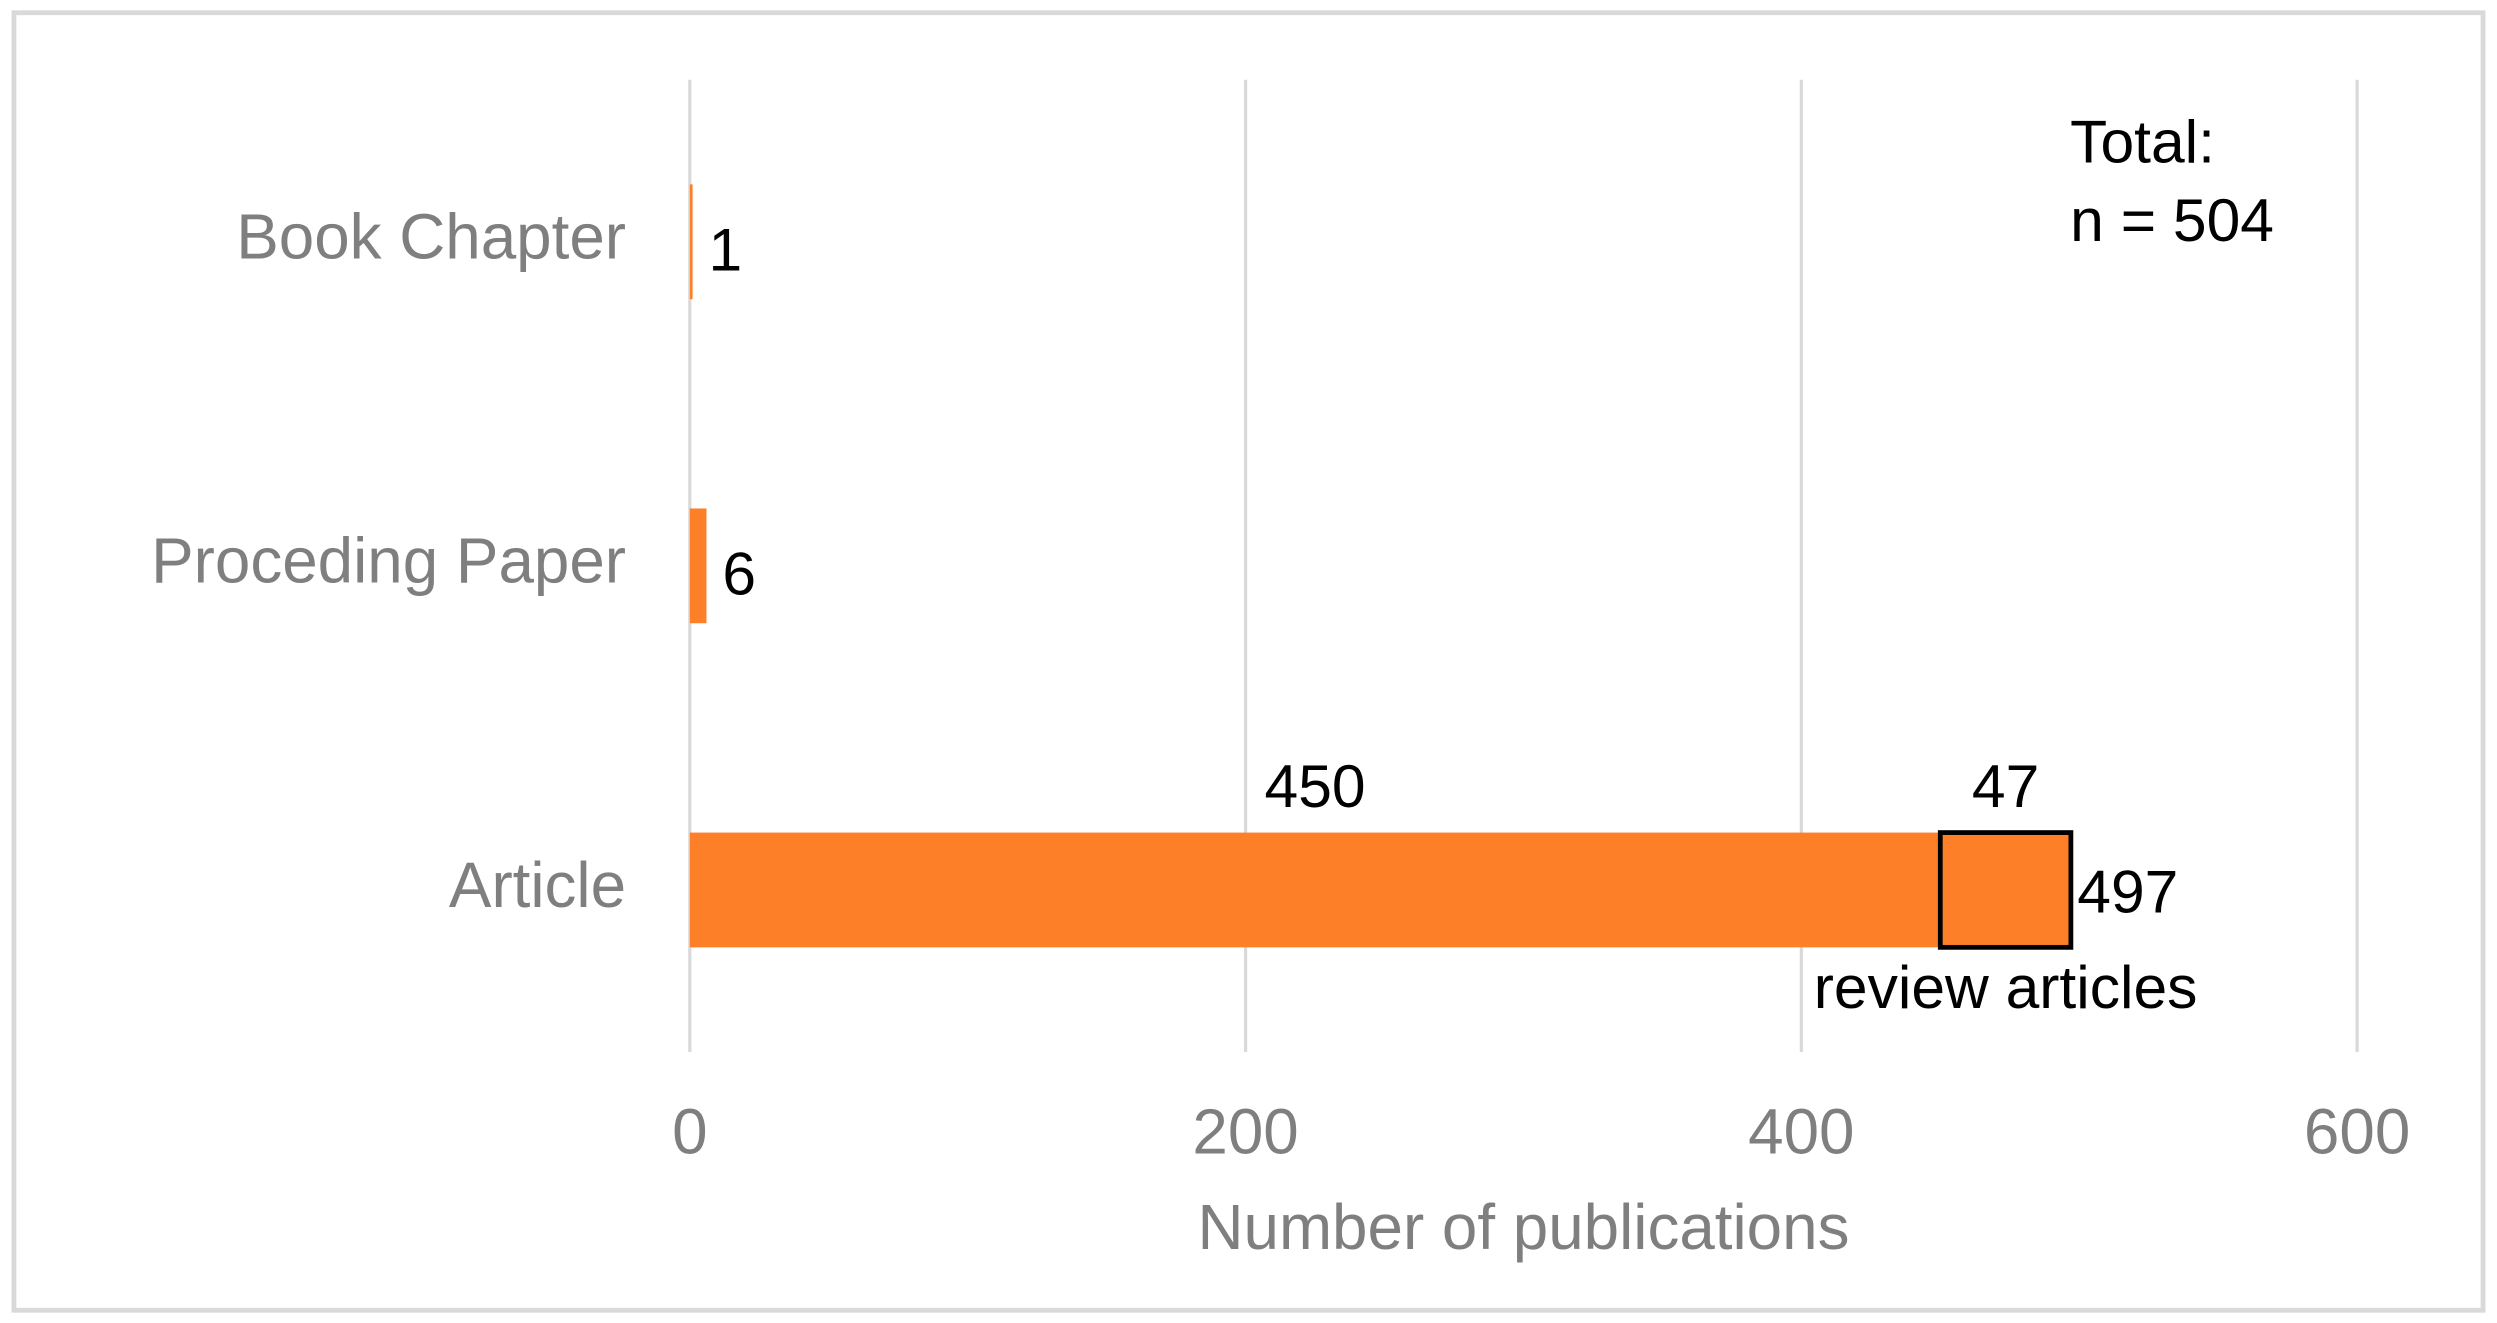 The width and height of the screenshot is (2497, 1323). I want to click on annotation: n = 504, so click(2172, 220).